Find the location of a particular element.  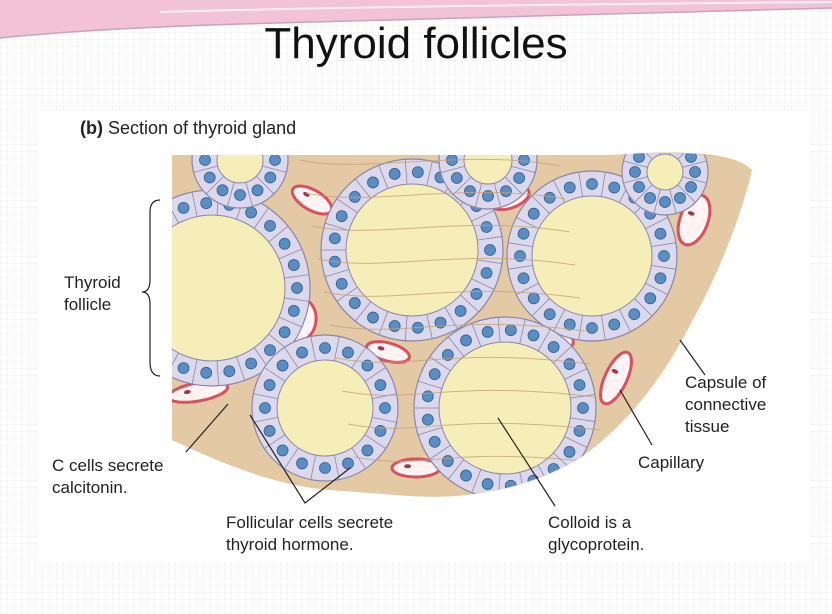

label-thyroid-follicle: Thyroid follicle is located at coordinates (92, 293).